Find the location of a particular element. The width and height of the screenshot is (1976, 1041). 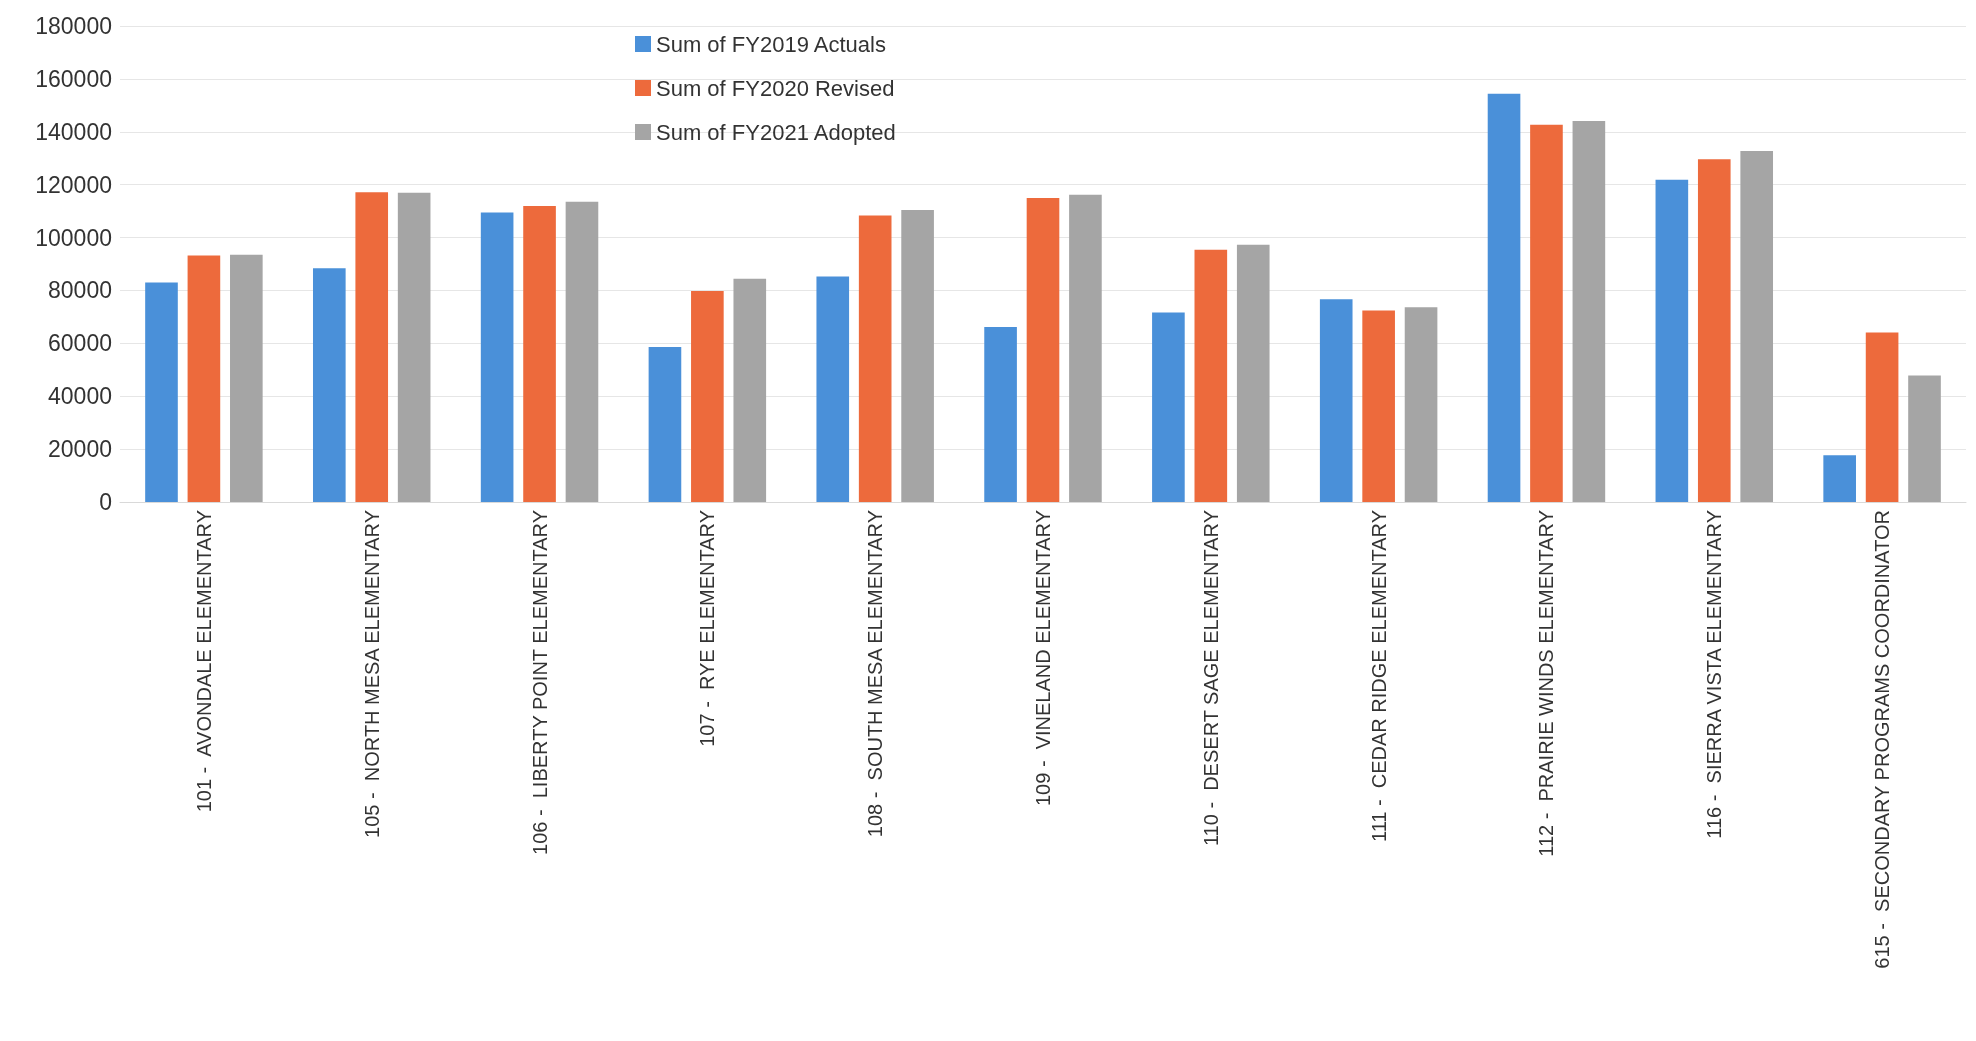

legend-label: Sum of FY2020 Revised is located at coordinates (775, 88).